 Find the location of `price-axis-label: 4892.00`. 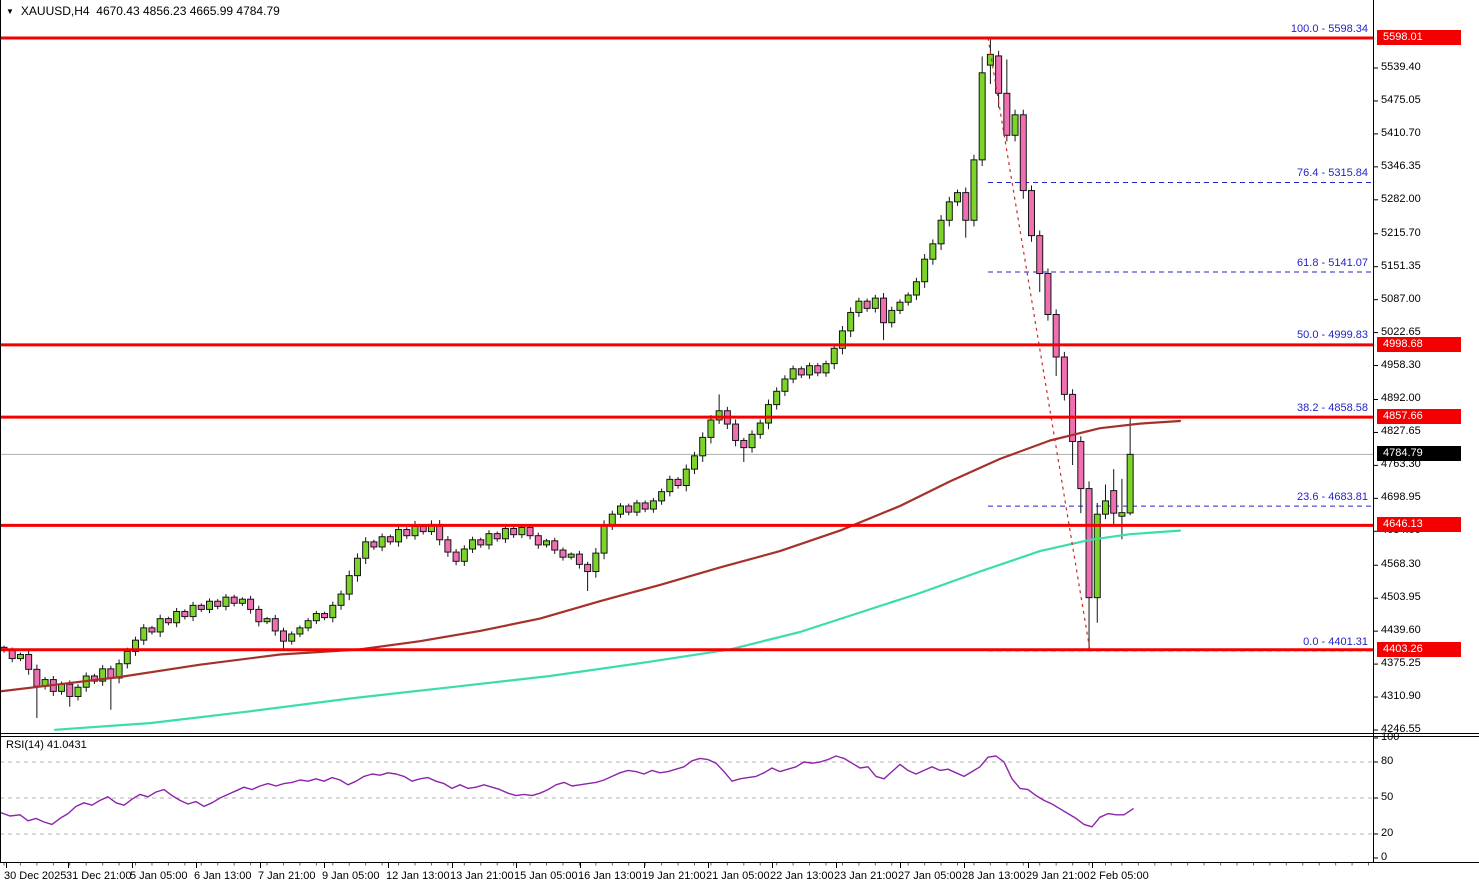

price-axis-label: 4892.00 is located at coordinates (1401, 398).